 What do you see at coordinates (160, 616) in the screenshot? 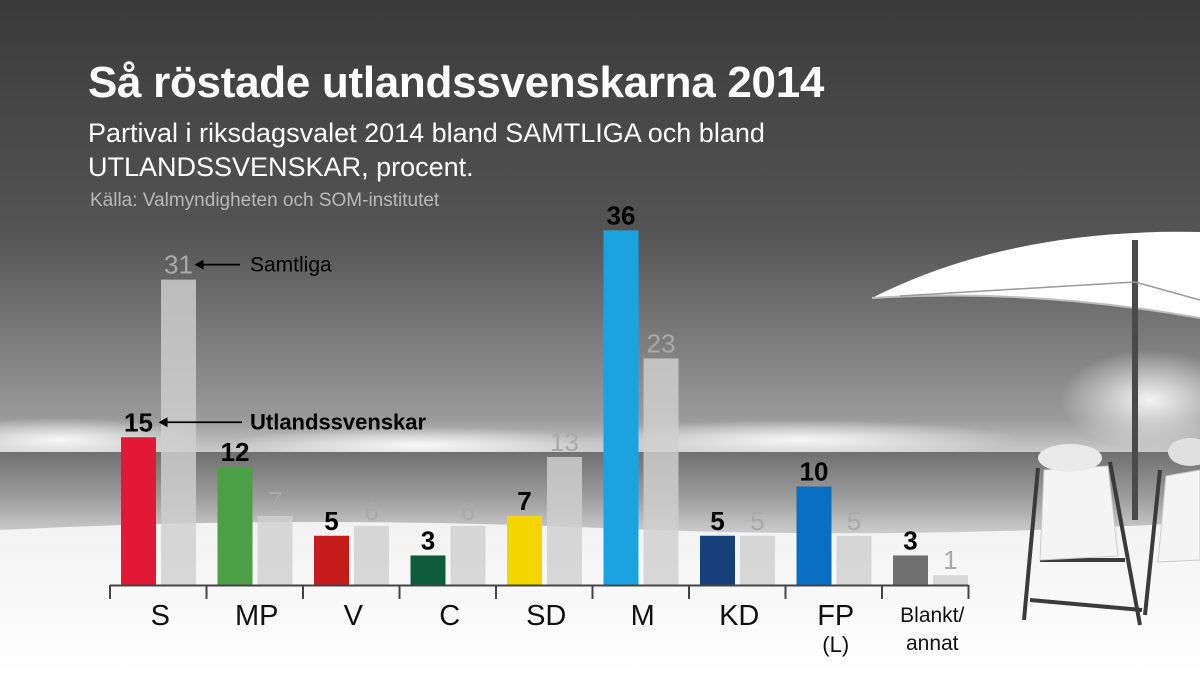
I see `category-label: S` at bounding box center [160, 616].